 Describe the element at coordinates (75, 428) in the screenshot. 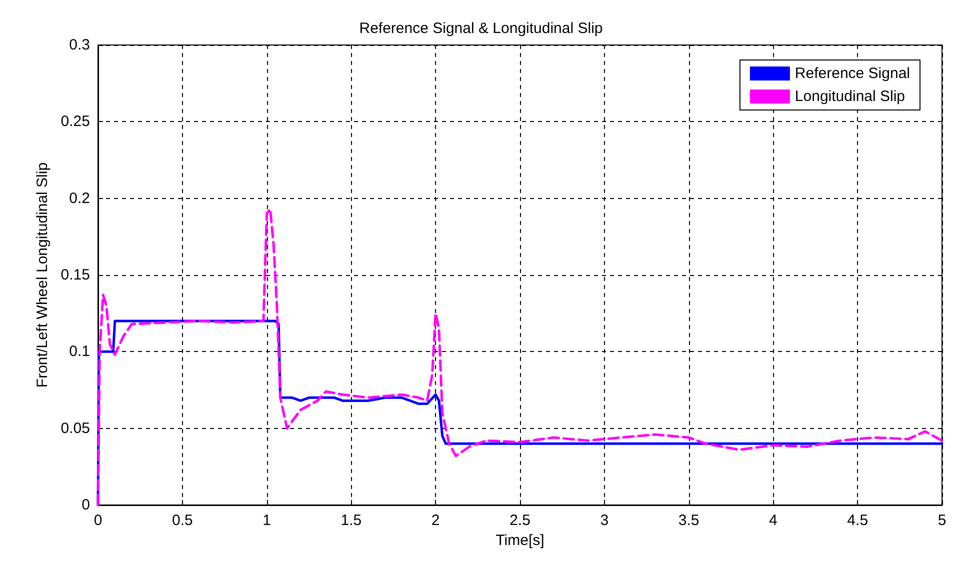

I see `y-tick-label: 0.05` at that location.